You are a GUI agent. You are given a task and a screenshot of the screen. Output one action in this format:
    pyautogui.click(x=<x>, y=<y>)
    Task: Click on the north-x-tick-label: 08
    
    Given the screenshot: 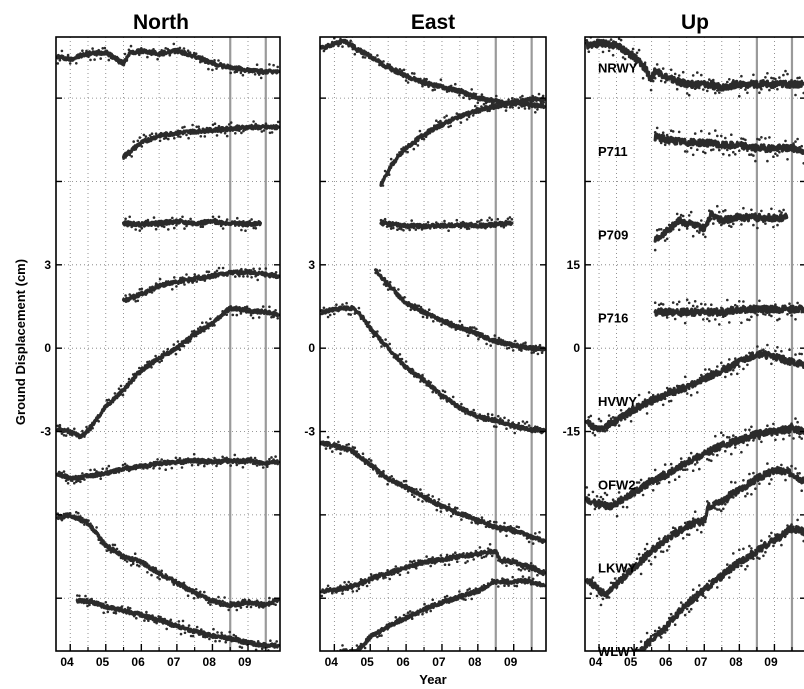 What is the action you would take?
    pyautogui.click(x=210, y=662)
    